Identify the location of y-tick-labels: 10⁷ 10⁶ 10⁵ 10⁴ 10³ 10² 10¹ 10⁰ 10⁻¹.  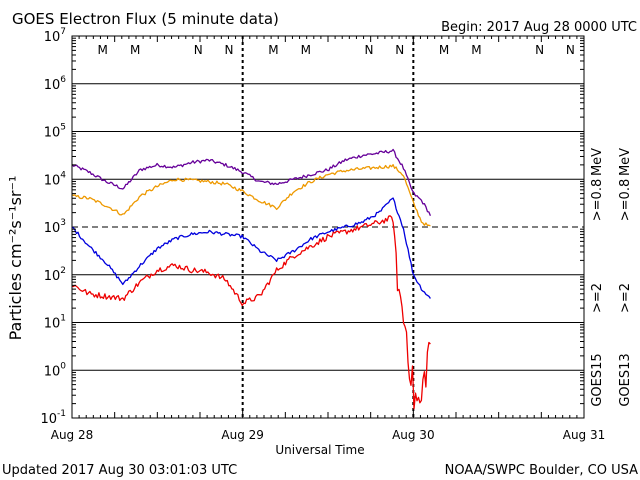
(53, 227).